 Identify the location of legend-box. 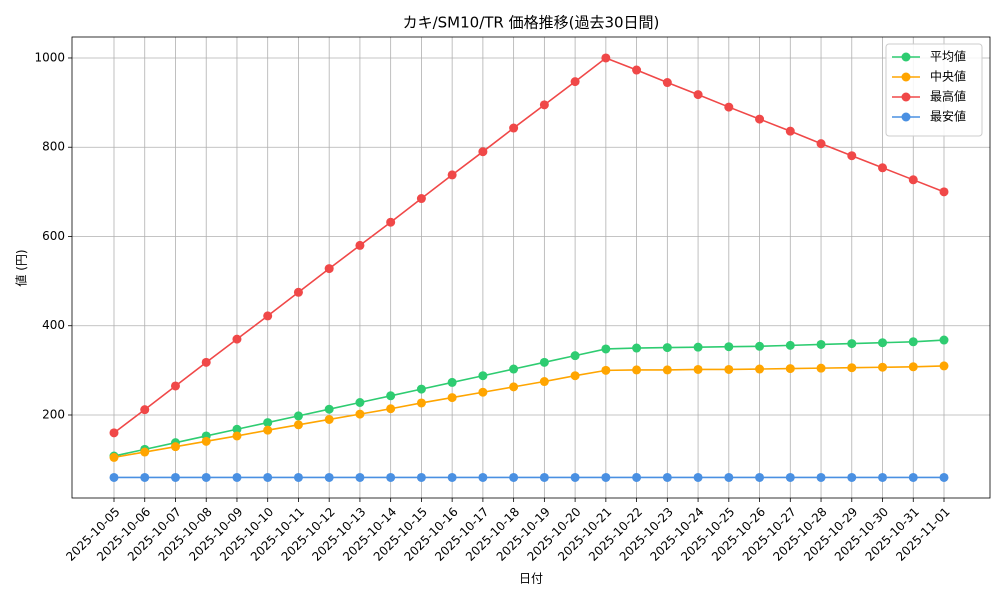
(934, 90).